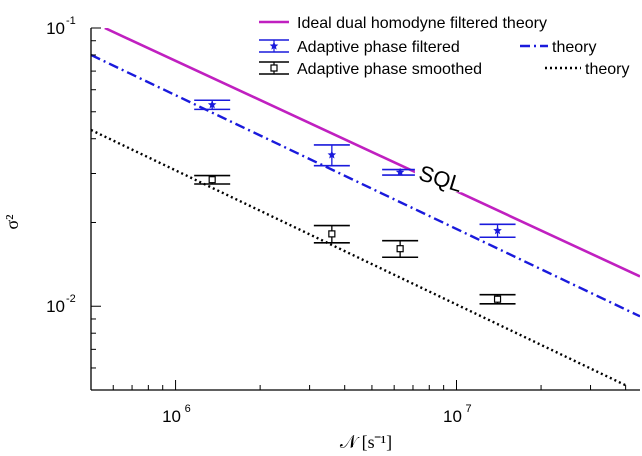  Describe the element at coordinates (422, 23) in the screenshot. I see `legend-label-ideal: Ideal dual homodyne filtered theory` at that location.